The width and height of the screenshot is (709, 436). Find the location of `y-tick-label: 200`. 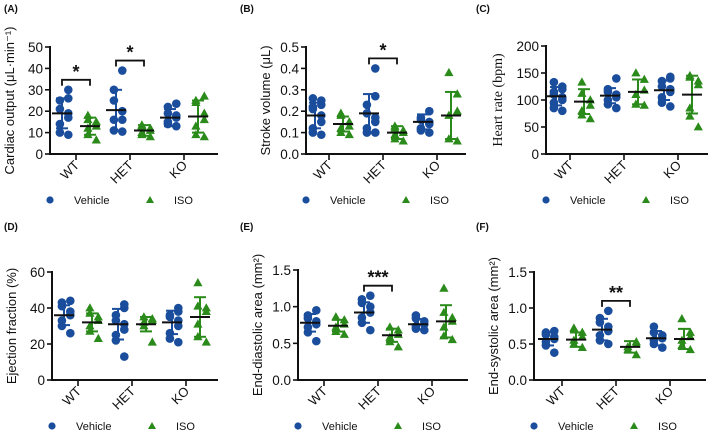

y-tick-label: 200 is located at coordinates (527, 46).